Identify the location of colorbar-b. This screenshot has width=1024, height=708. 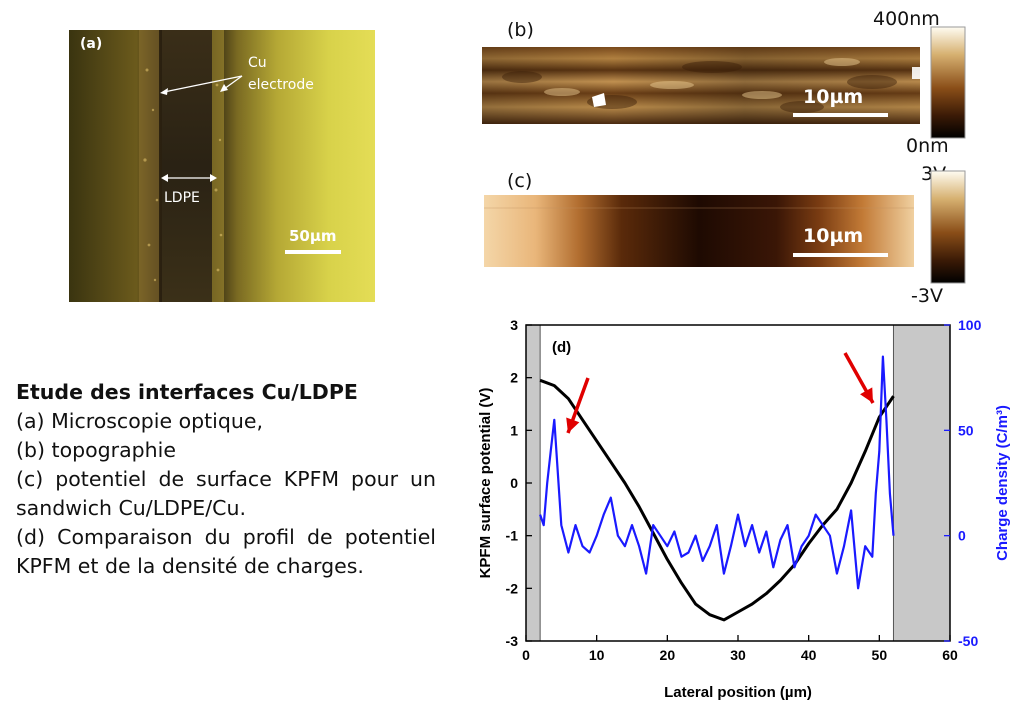
(948, 82).